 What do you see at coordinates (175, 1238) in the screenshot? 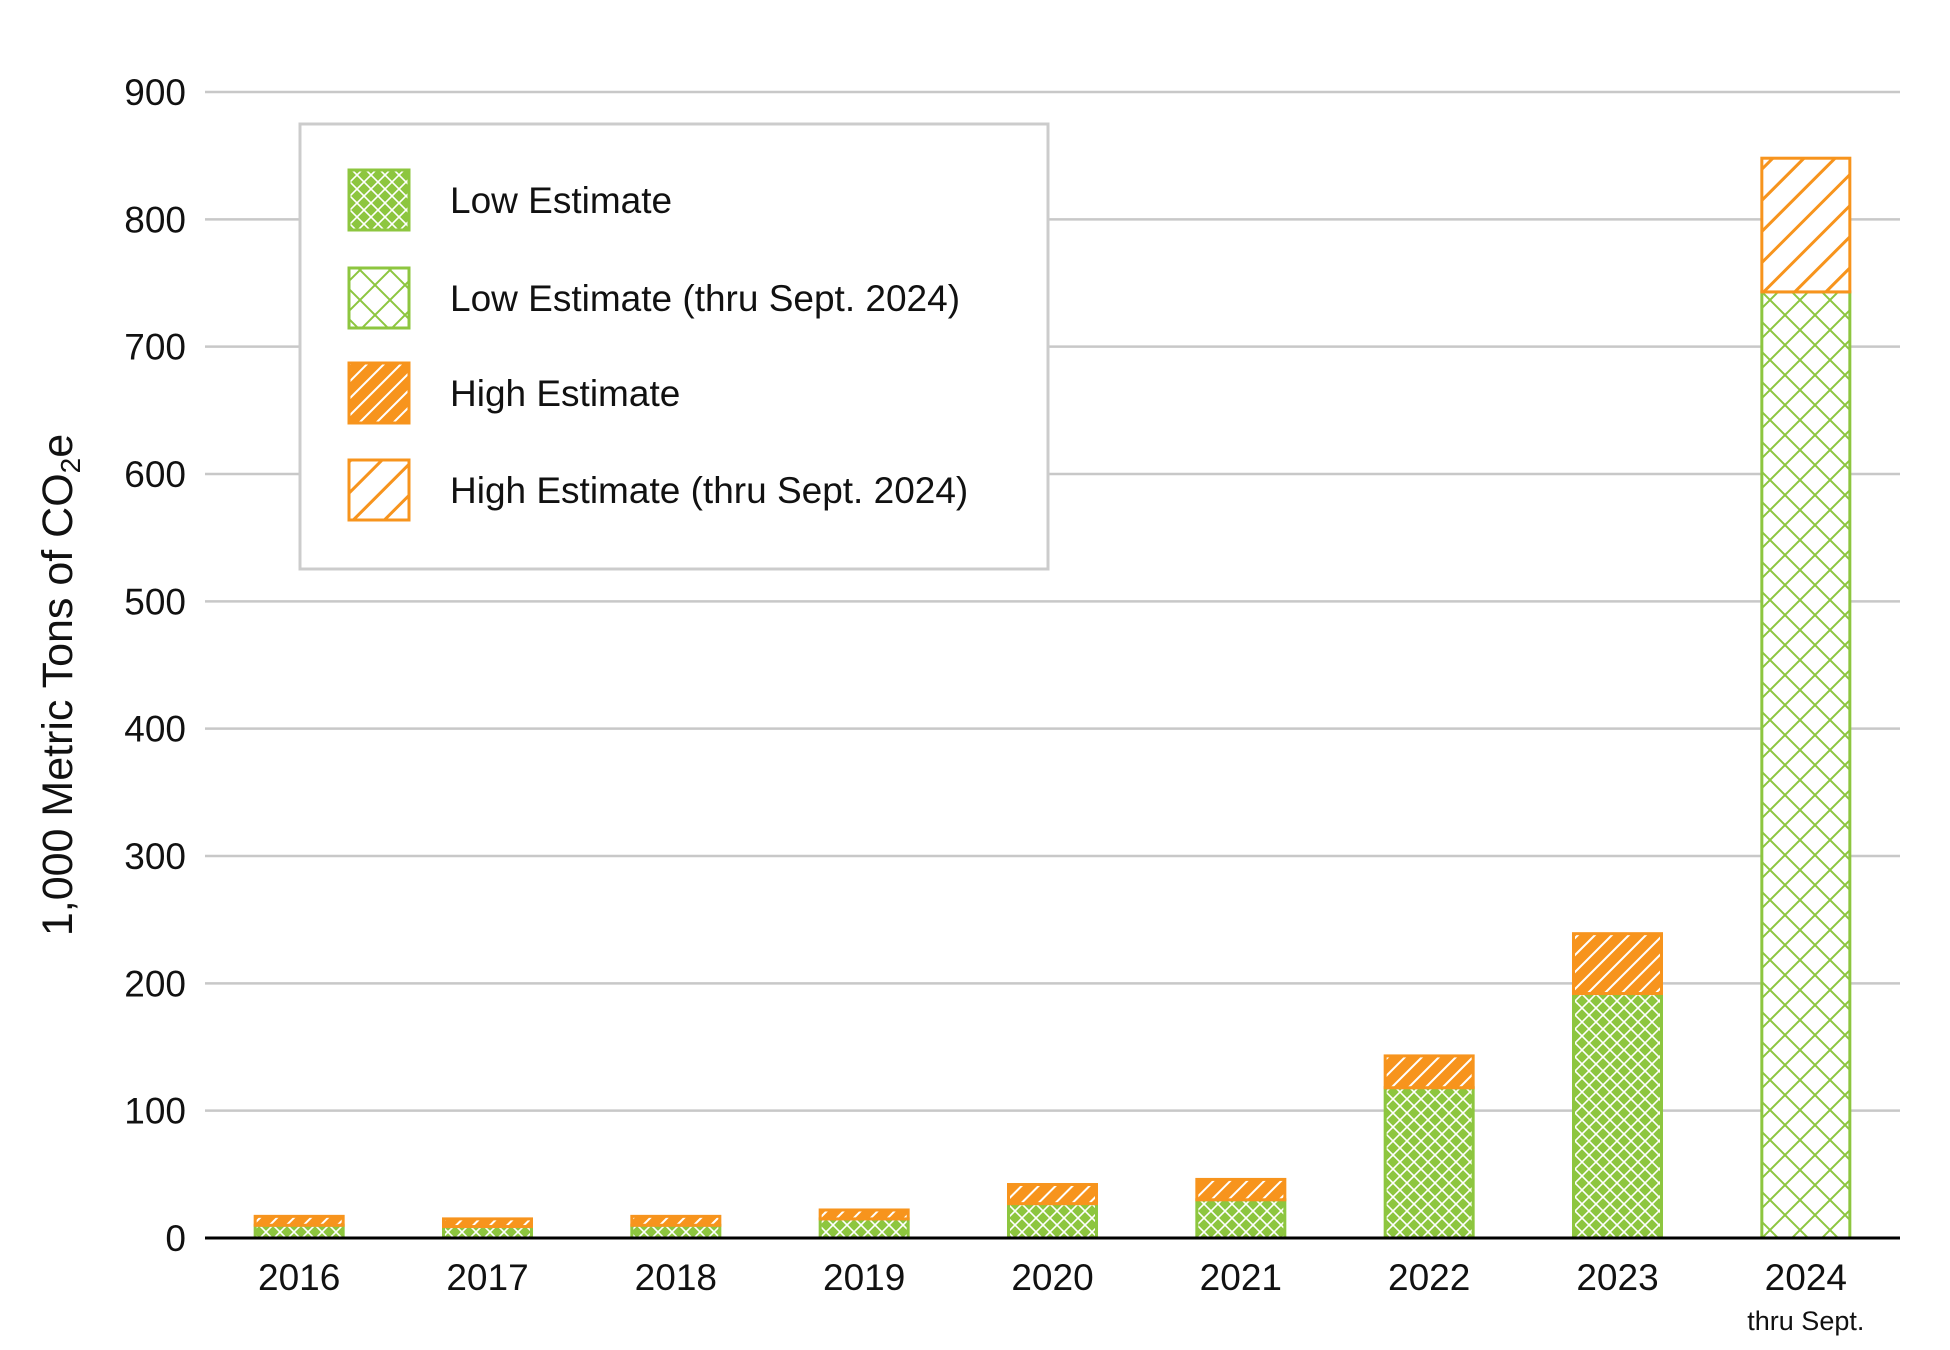
I see `y-tick-label: 0` at bounding box center [175, 1238].